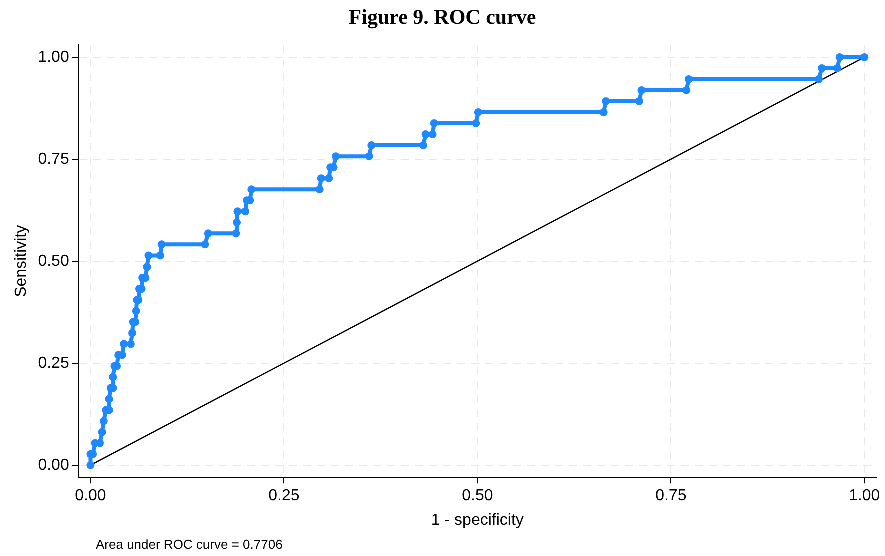  What do you see at coordinates (189, 544) in the screenshot?
I see `text: Area under ROC curve = 0.7706` at bounding box center [189, 544].